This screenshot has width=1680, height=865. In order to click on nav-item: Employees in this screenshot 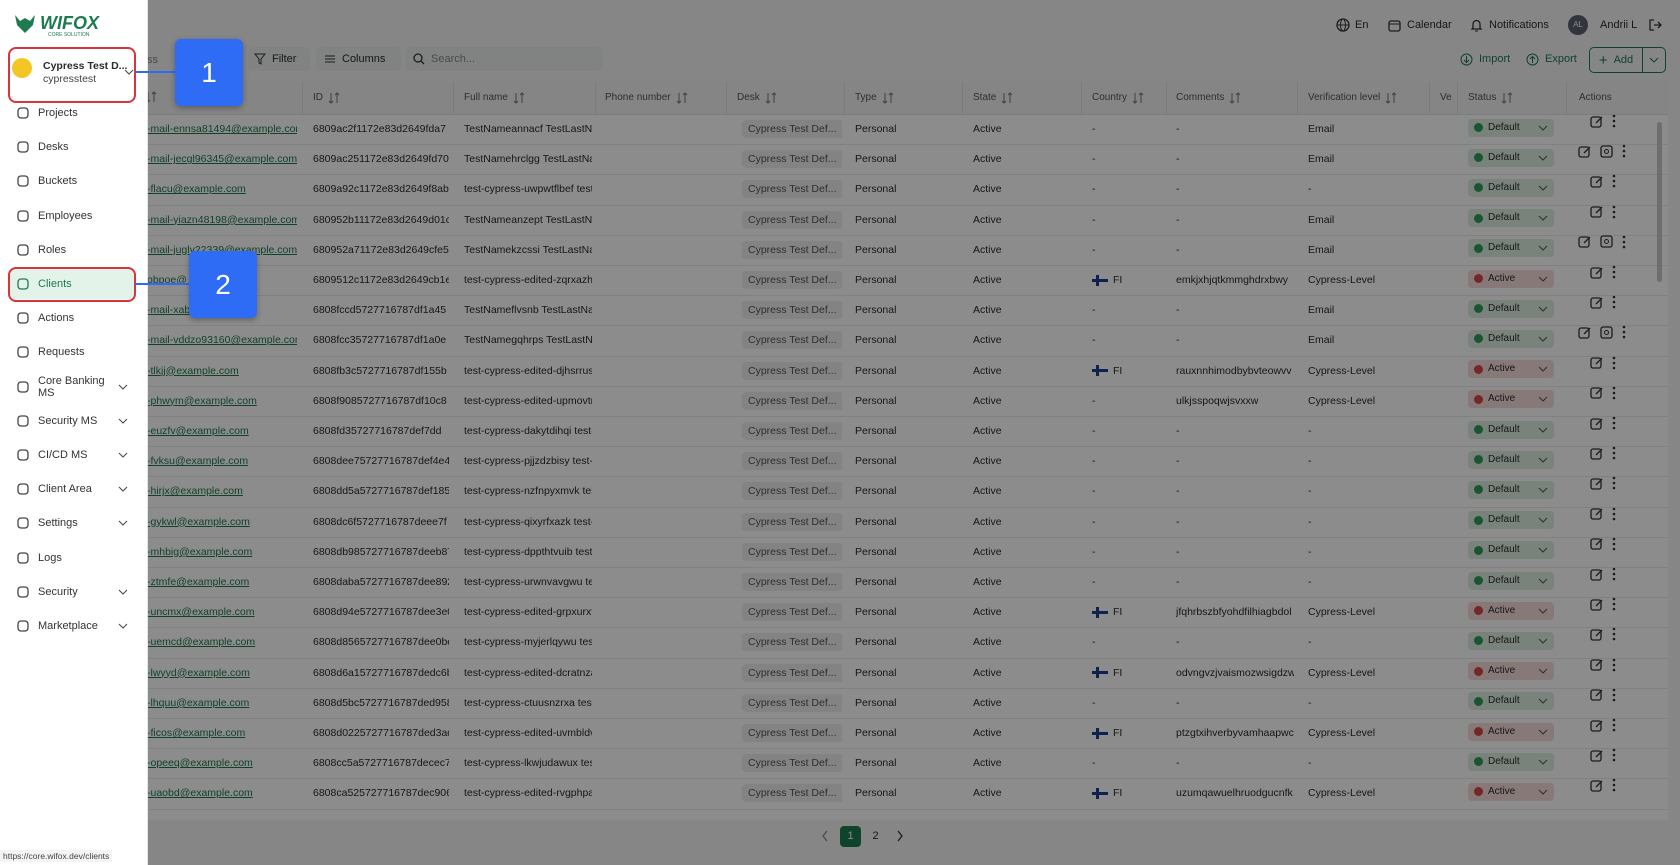, I will do `click(72, 216)`.